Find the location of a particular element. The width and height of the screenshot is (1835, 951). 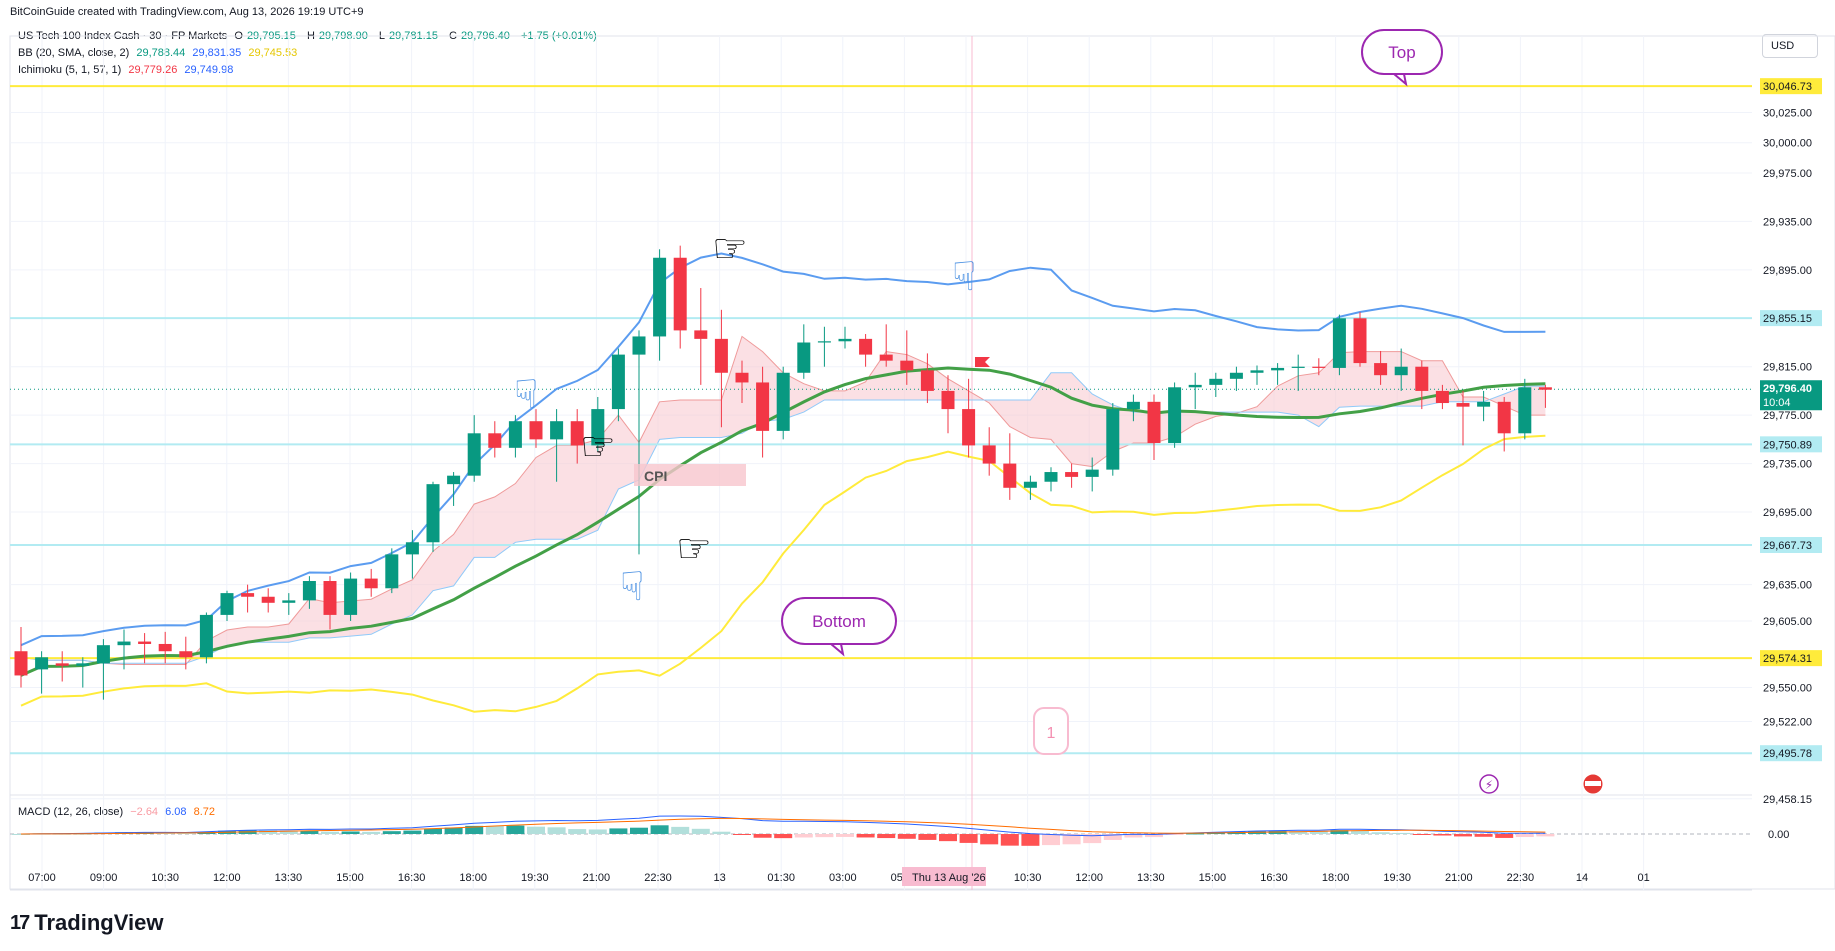

time-tick-label: 07:00 is located at coordinates (42, 878).